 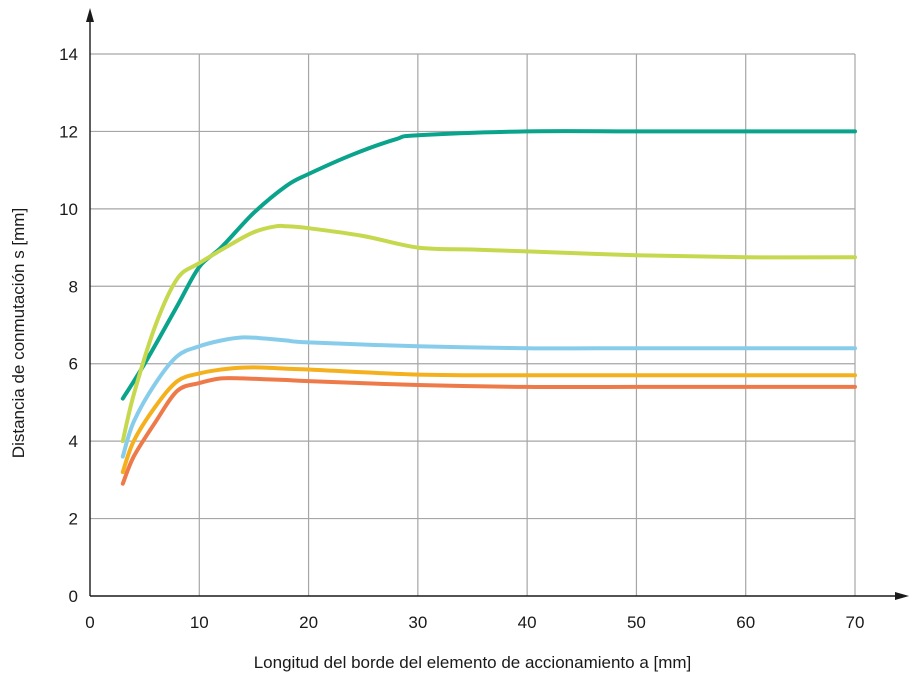 What do you see at coordinates (308, 622) in the screenshot?
I see `x-tick-label: 20` at bounding box center [308, 622].